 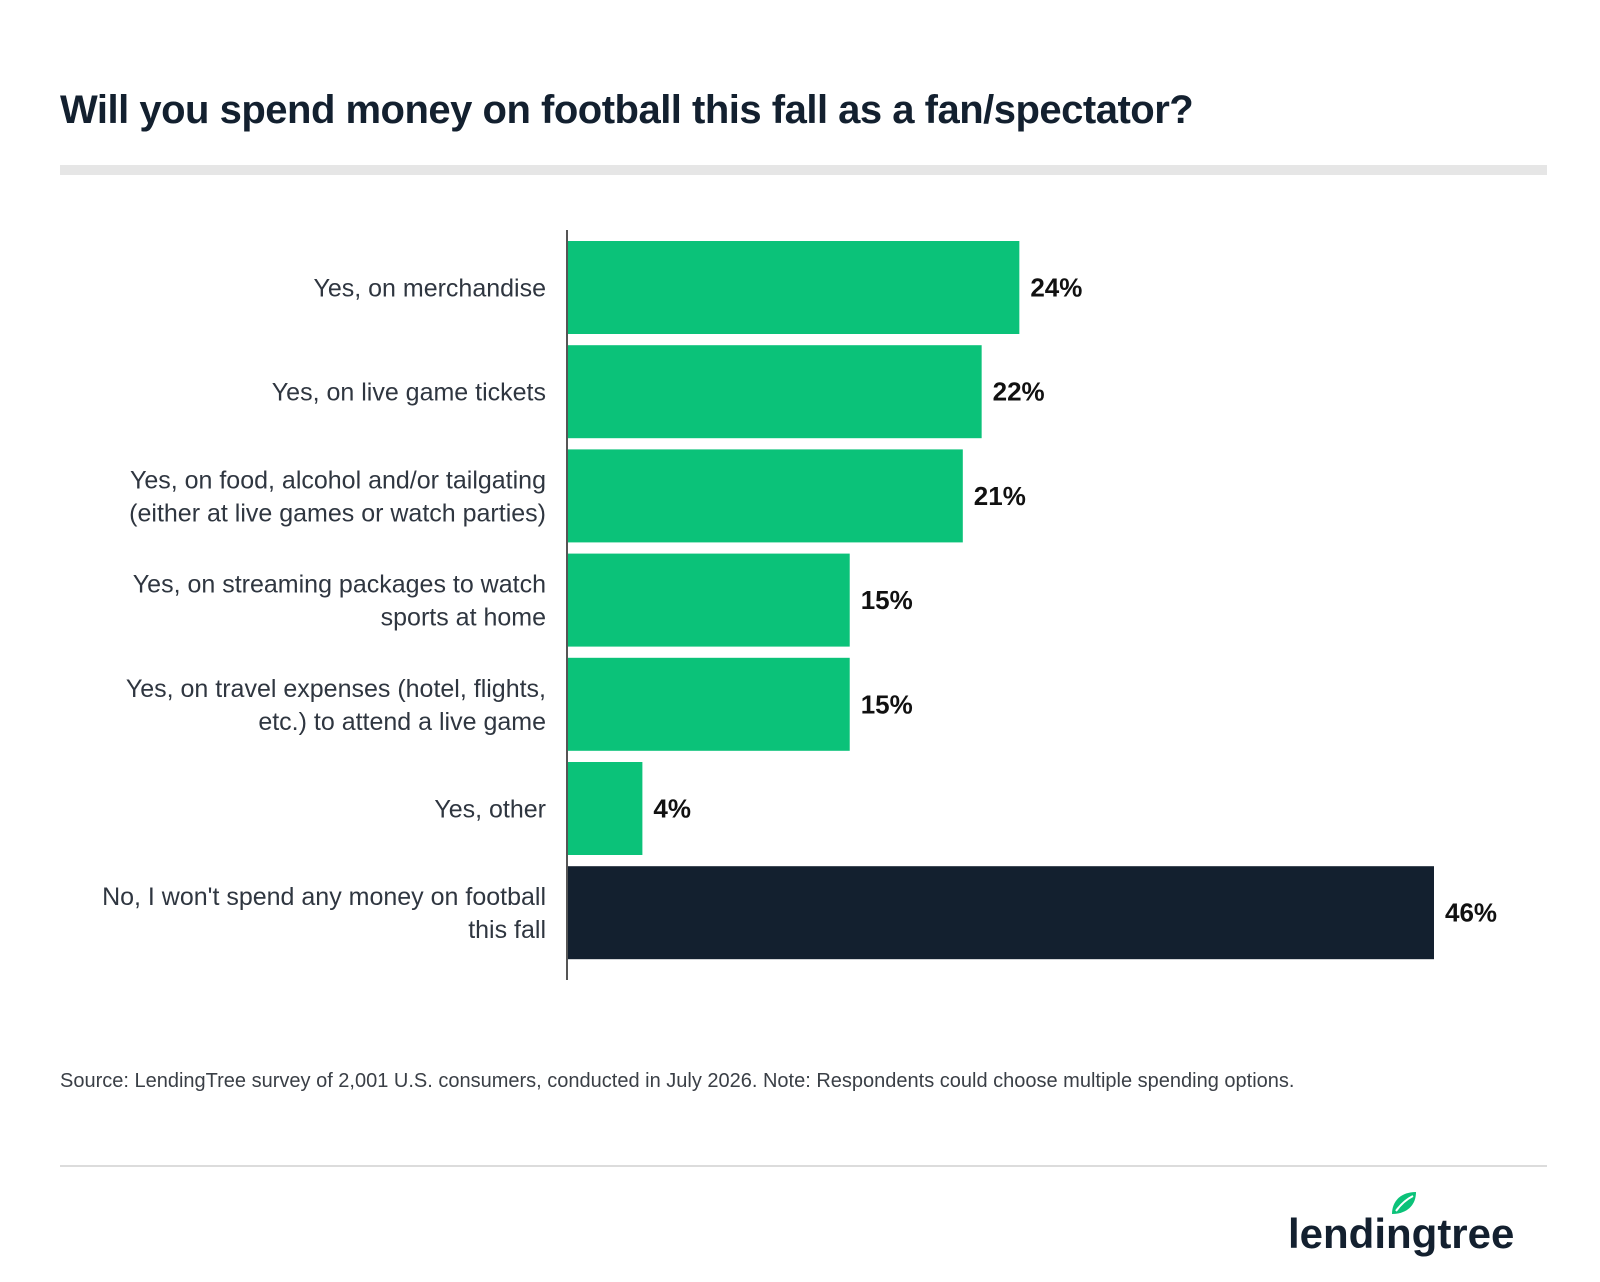 I want to click on leaf-icon, so click(x=1404, y=1203).